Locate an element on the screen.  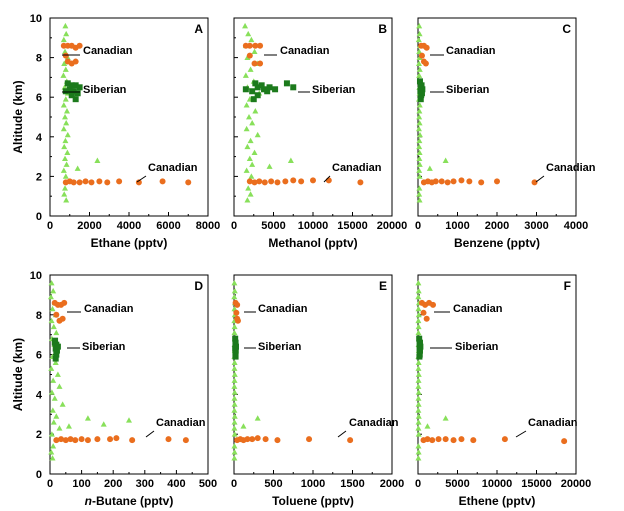
x-axis-label-prefix: n is located at coordinates (88, 501).